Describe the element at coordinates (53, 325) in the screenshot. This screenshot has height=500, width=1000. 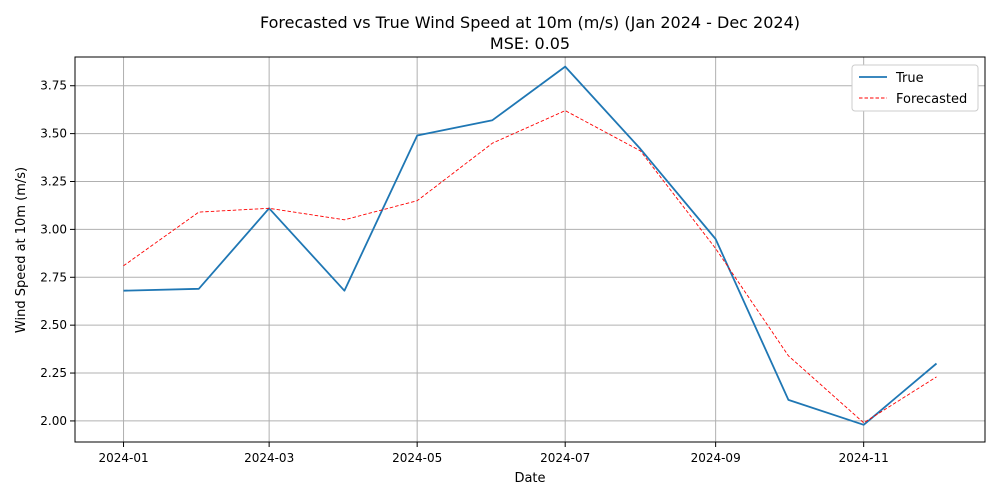
I see `y-tick-label: 2.50` at that location.